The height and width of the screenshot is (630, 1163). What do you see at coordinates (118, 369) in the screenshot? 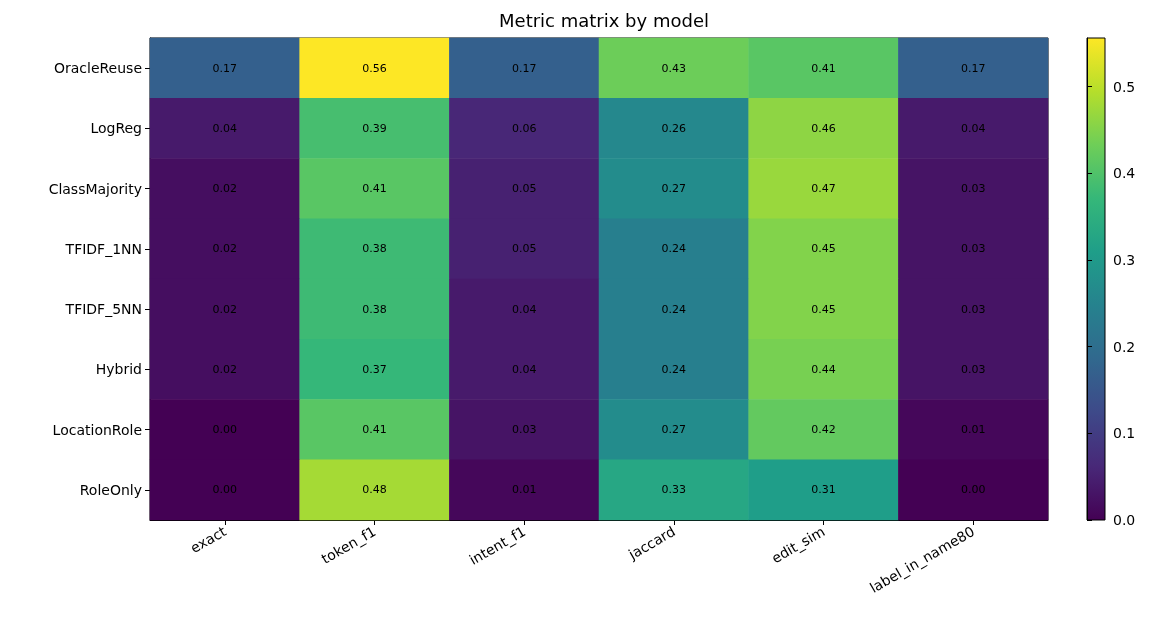
I see `y-tick-label: Hybrid` at bounding box center [118, 369].